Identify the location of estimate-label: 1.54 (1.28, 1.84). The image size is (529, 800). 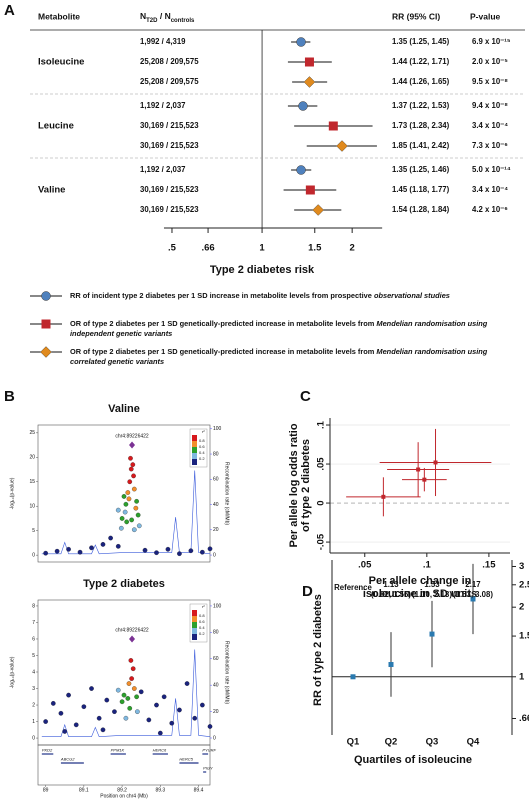
(421, 209).